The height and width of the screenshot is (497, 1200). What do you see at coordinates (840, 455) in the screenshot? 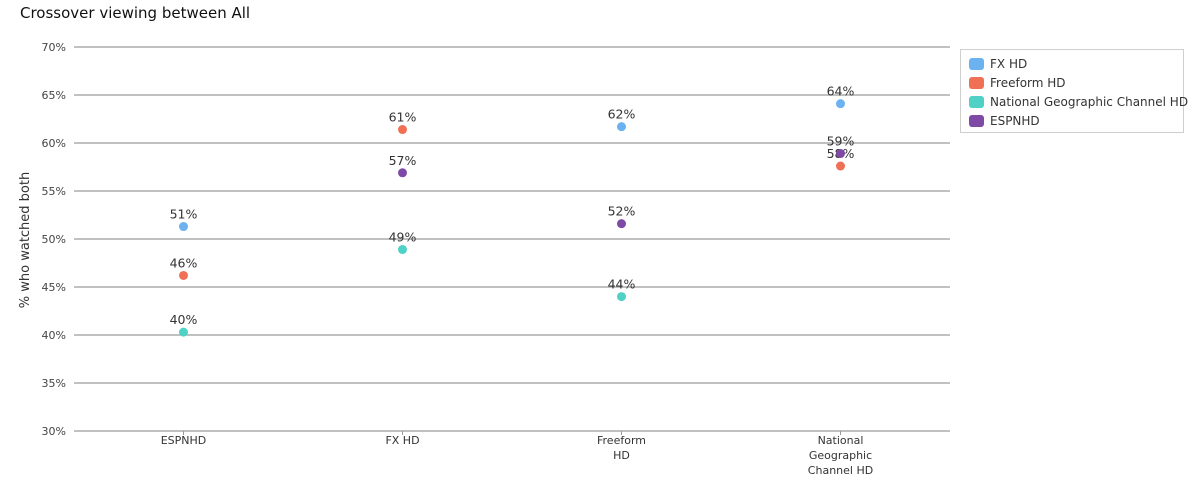
I see `x-tick-label: National Geographic Channel HD` at bounding box center [840, 455].